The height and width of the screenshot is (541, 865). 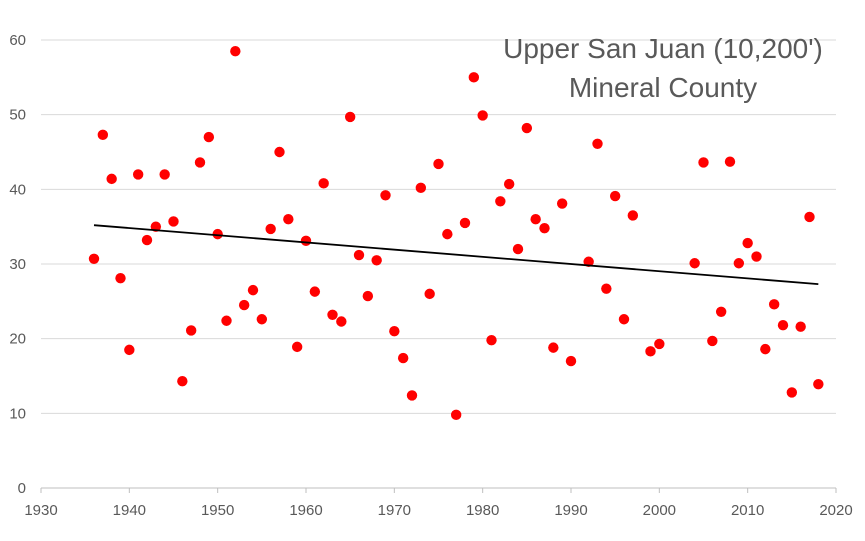 What do you see at coordinates (438, 490) in the screenshot?
I see `axes` at bounding box center [438, 490].